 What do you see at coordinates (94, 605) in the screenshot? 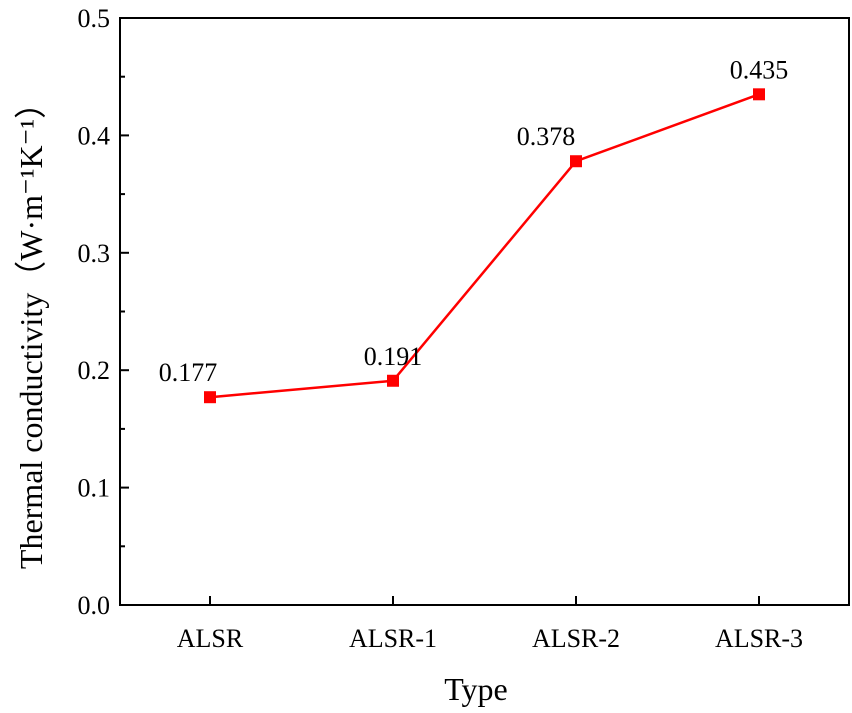
I see `y-tick-label: 0.0` at bounding box center [94, 605].